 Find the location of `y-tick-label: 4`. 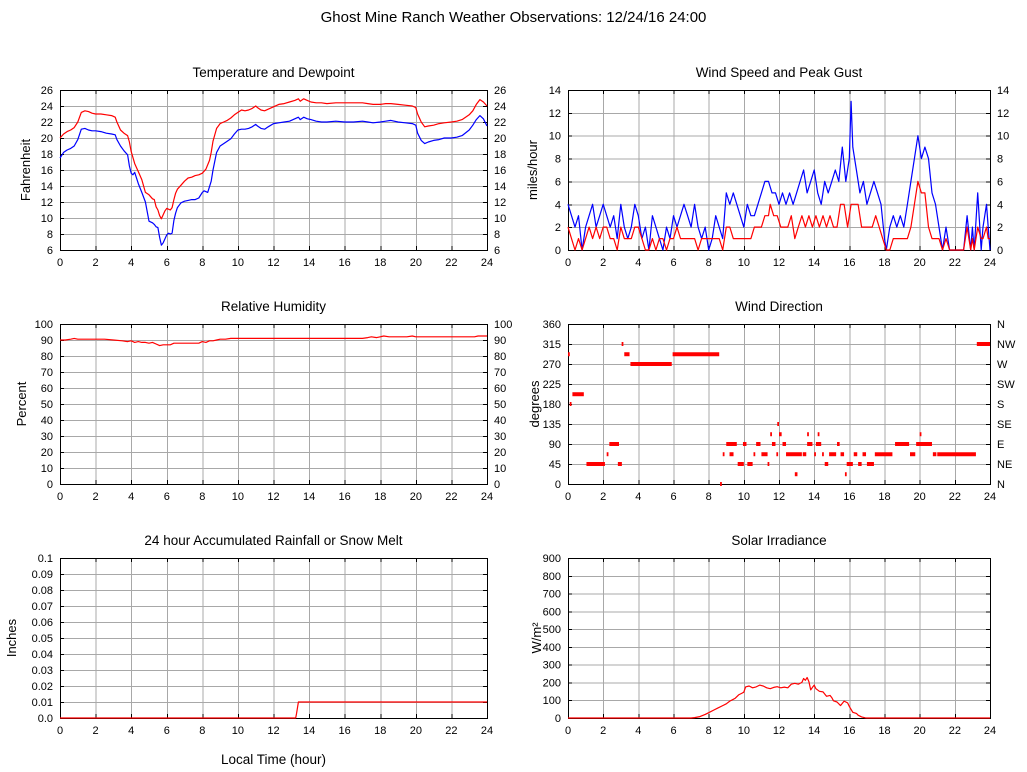

y-tick-label: 4 is located at coordinates (558, 205).